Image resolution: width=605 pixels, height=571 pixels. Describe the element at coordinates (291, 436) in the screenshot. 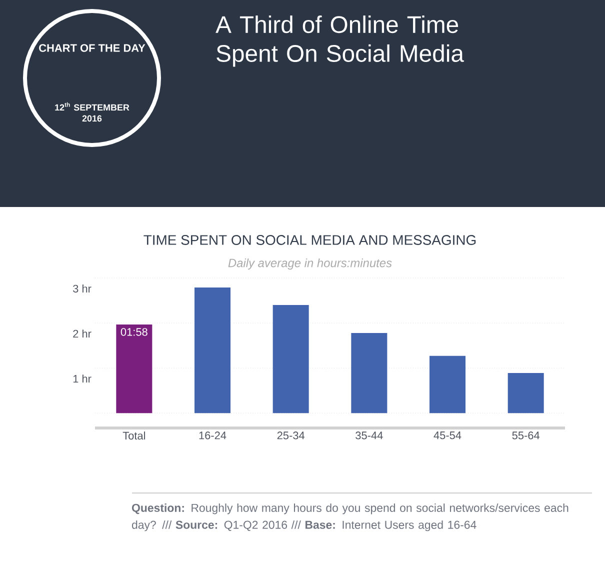

I see `x-tick-label: 25-34` at that location.